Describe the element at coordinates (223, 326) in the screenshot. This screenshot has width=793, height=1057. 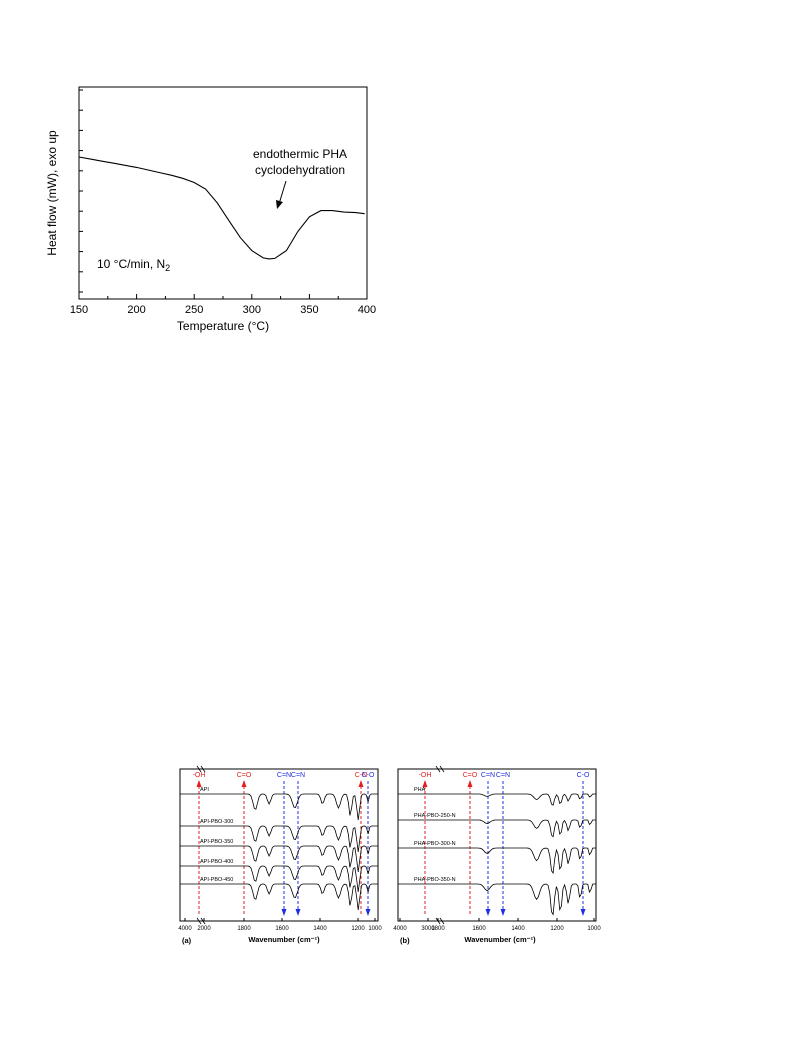
I see `dsc-x-axis-label: Temperature (°C)` at that location.